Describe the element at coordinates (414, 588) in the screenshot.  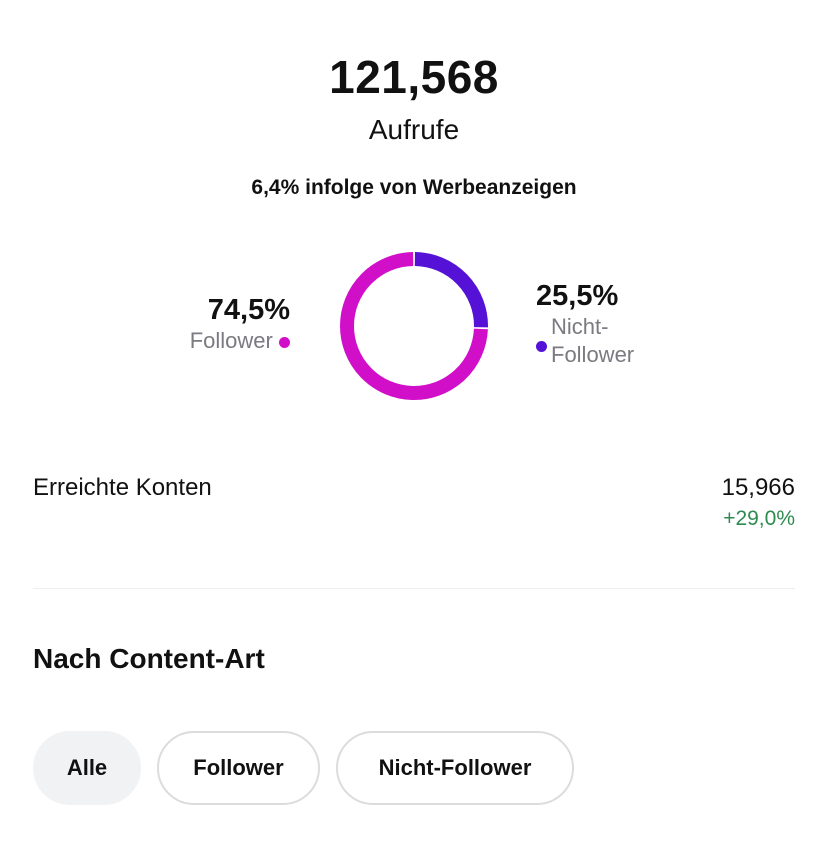
I see `divider` at that location.